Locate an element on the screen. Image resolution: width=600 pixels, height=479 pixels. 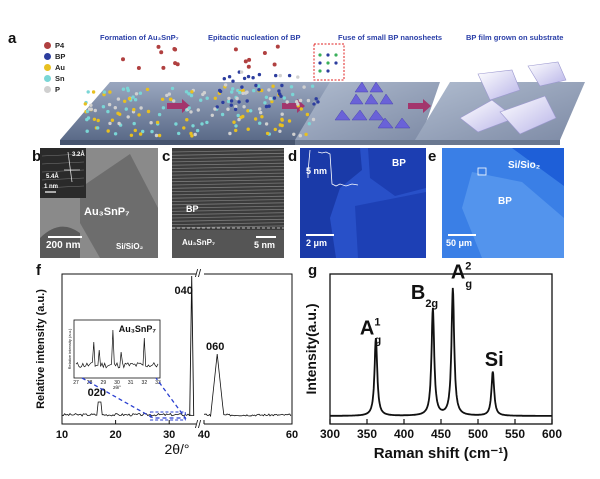
legend-swatch is located at coordinates (47, 78).